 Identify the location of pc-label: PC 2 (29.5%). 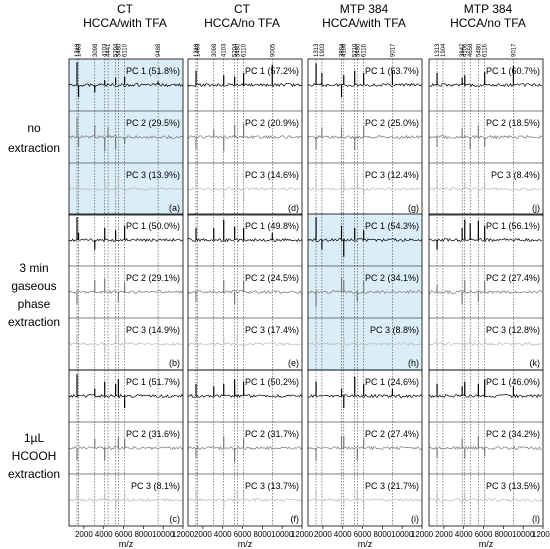
(153, 123).